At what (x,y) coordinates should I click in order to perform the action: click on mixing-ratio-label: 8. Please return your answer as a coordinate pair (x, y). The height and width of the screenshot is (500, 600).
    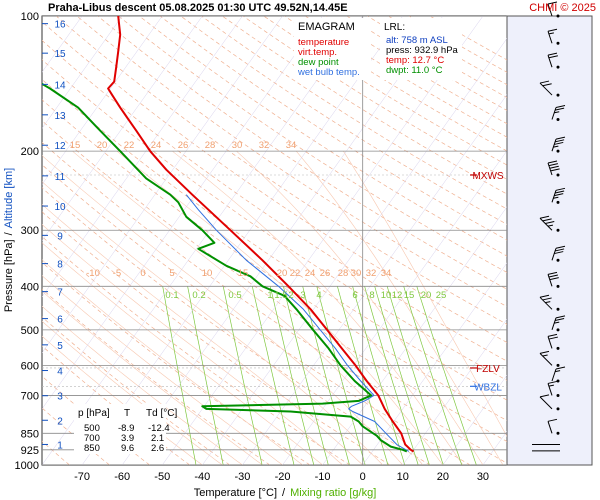
    Looking at the image, I should click on (371, 295).